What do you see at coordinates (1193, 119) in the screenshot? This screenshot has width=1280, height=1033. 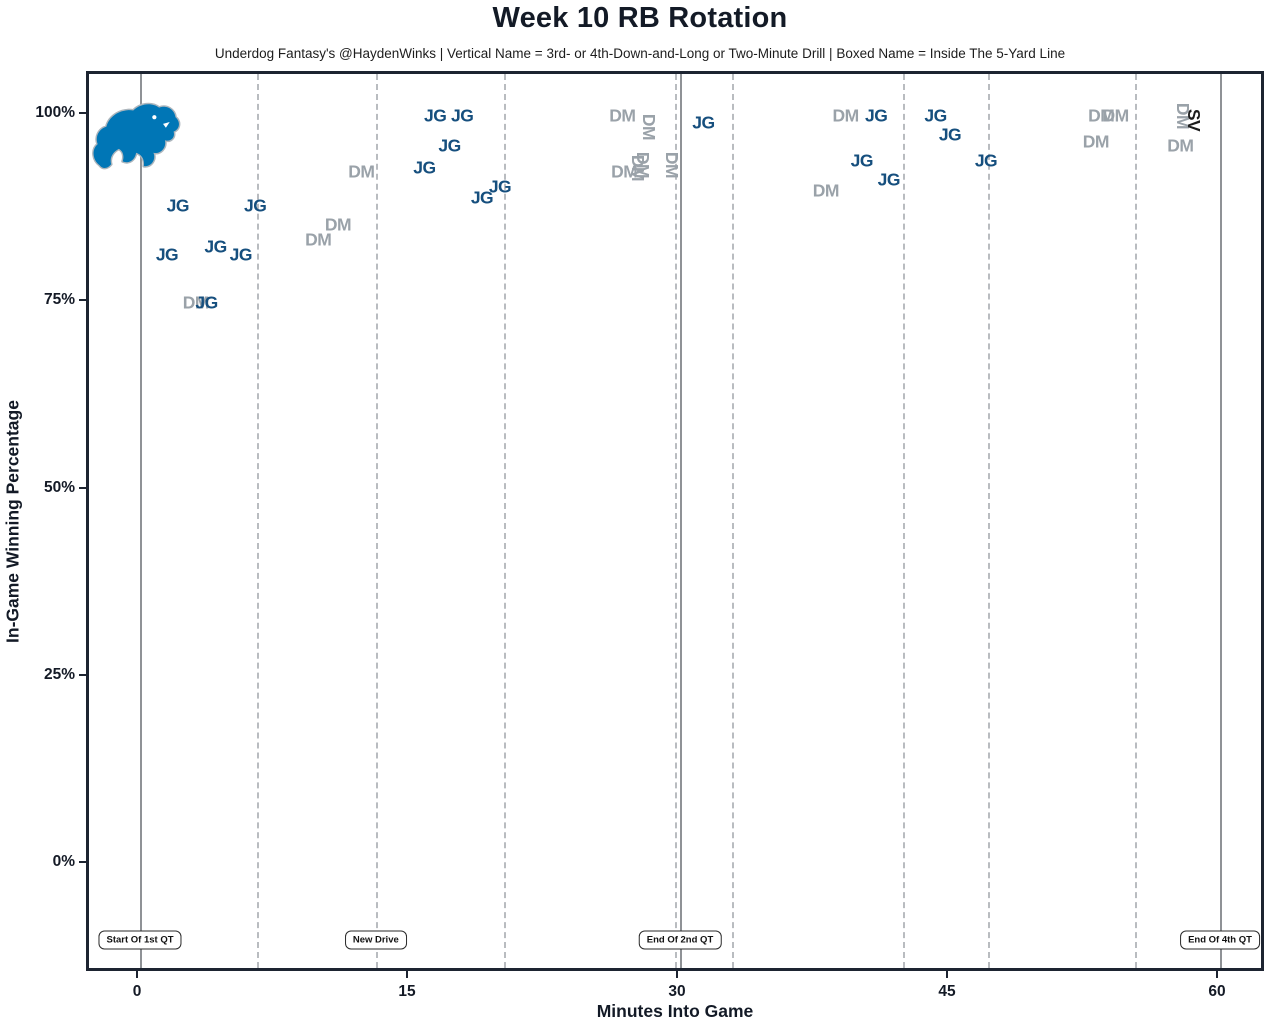 I see `player-point-sv: SV` at bounding box center [1193, 119].